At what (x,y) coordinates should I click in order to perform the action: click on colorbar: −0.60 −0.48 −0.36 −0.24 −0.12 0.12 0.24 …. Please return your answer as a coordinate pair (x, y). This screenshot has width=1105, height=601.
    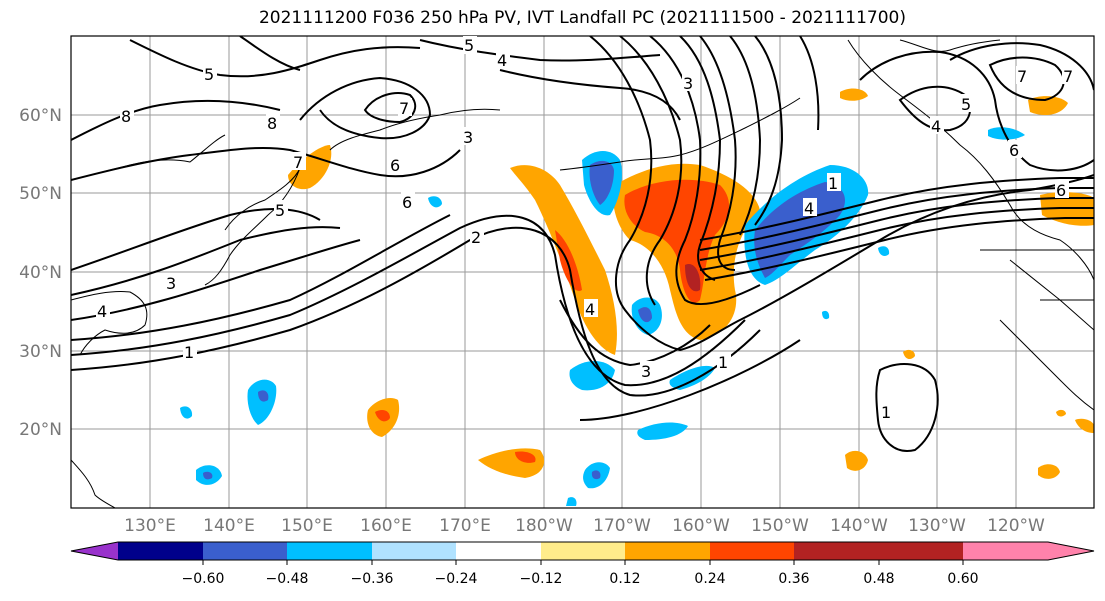
    Looking at the image, I should click on (582, 564).